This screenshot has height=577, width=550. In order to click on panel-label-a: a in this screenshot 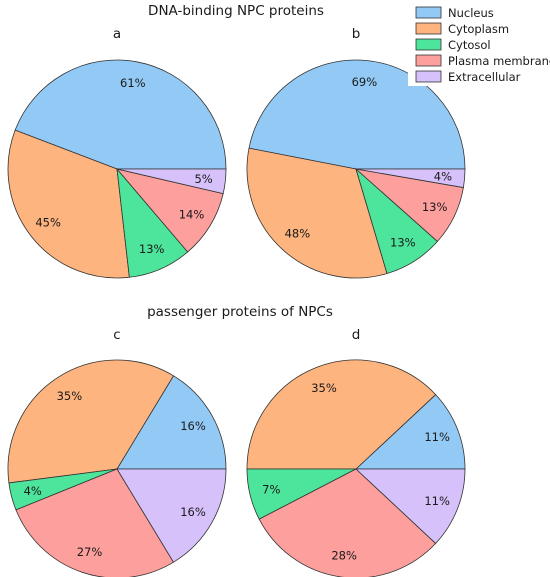, I will do `click(117, 34)`.